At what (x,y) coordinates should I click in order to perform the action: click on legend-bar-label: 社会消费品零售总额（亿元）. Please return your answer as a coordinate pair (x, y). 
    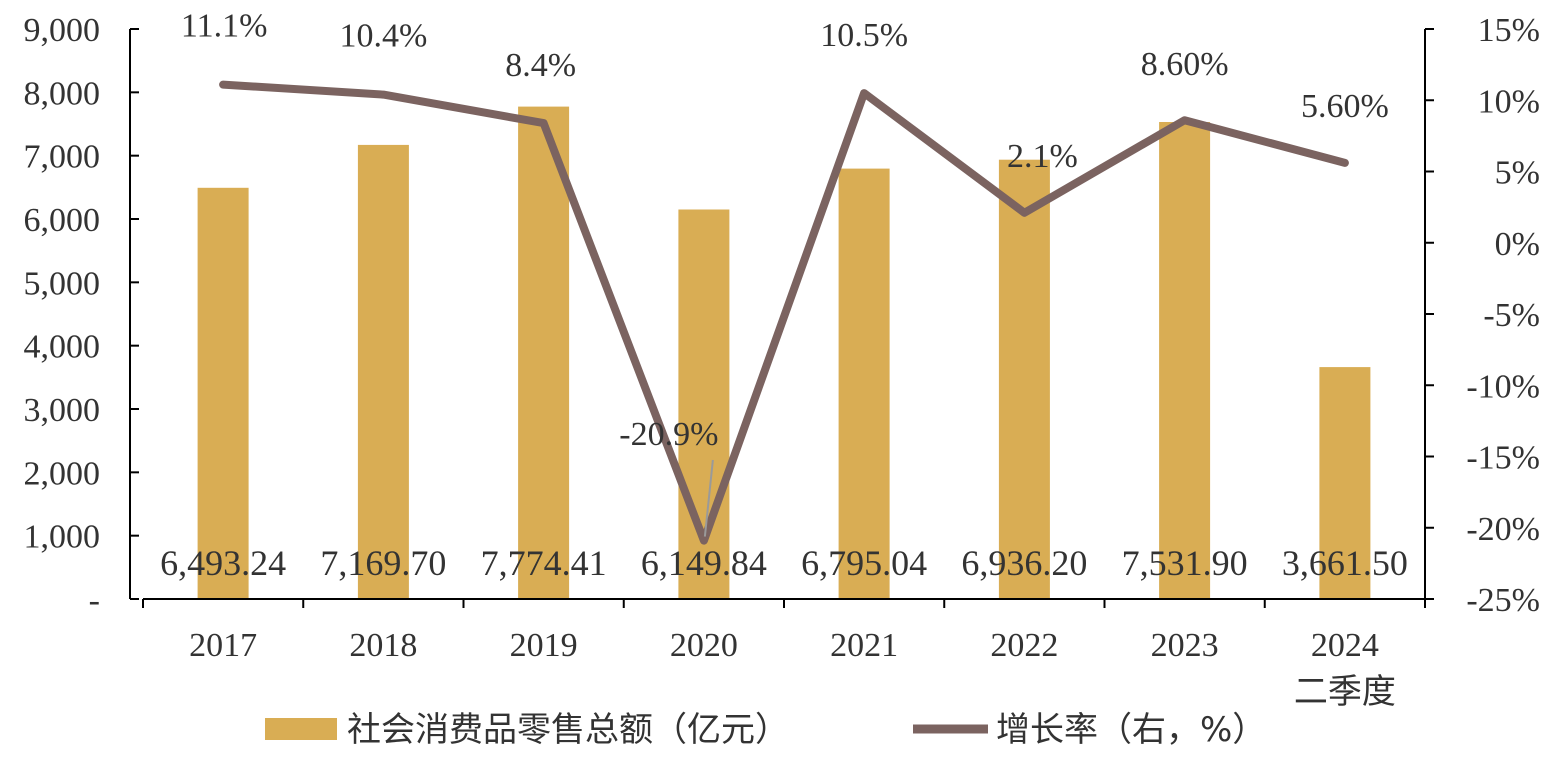
    Looking at the image, I should click on (568, 730).